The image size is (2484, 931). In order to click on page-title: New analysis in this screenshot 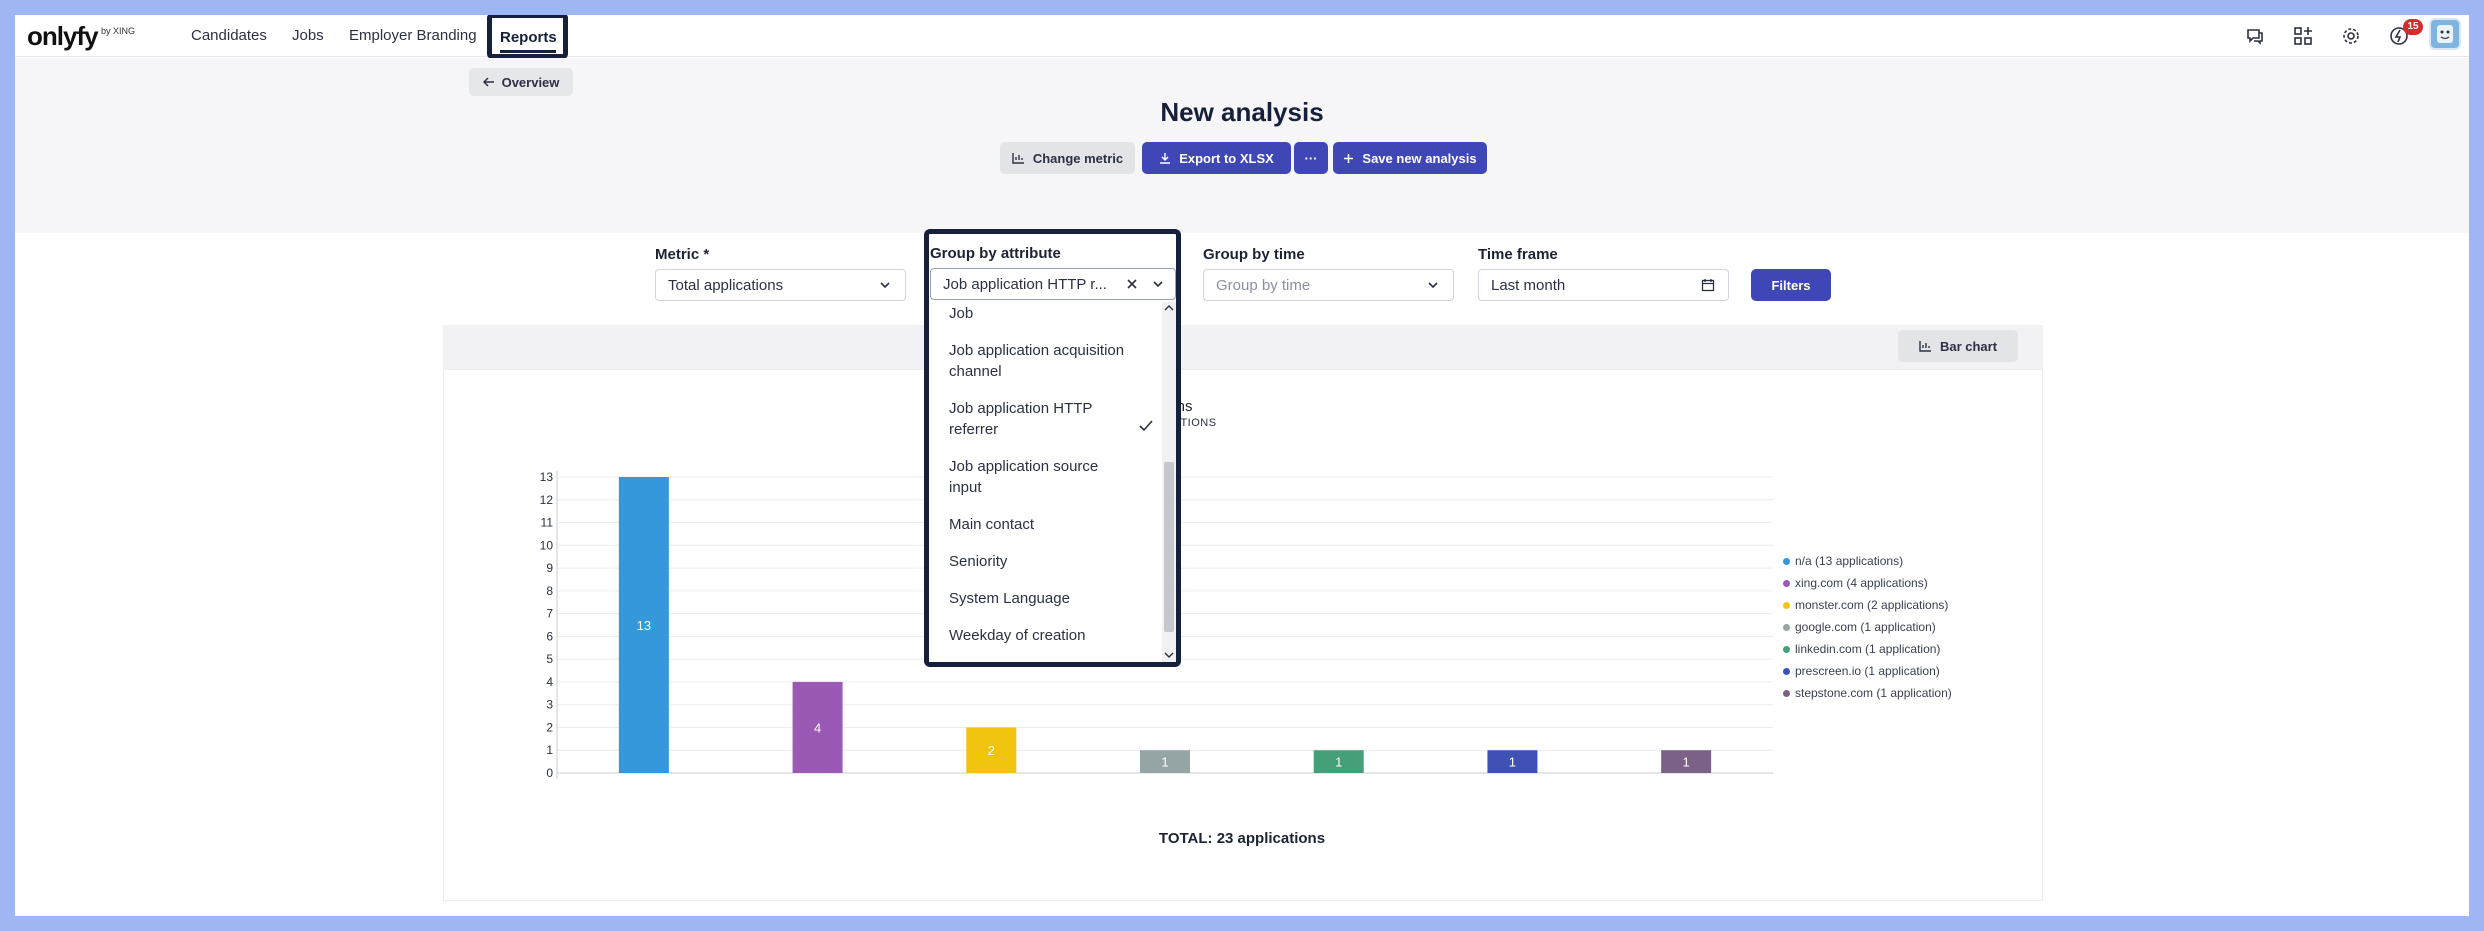, I will do `click(1242, 112)`.